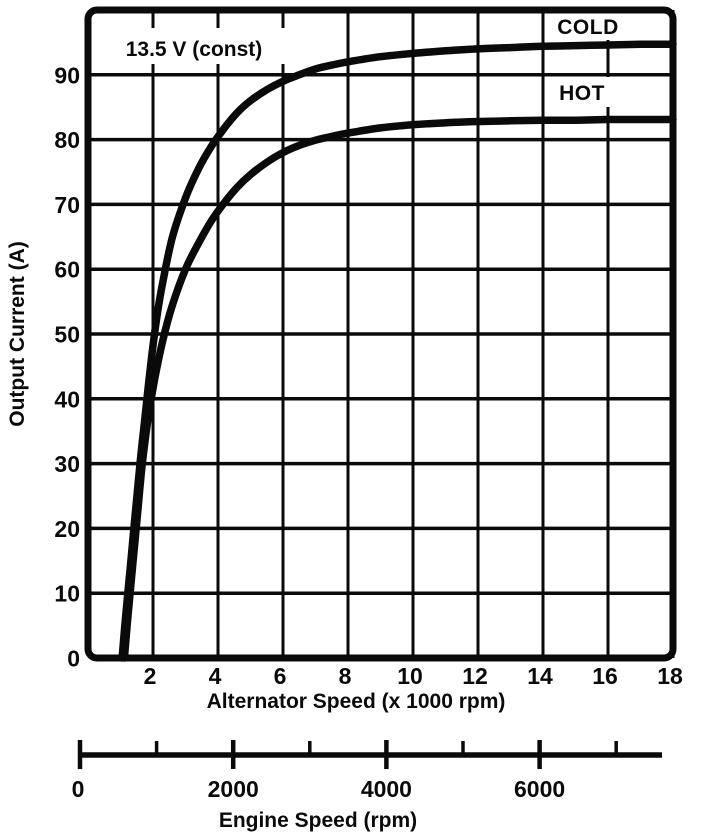  Describe the element at coordinates (73, 659) in the screenshot. I see `y-tick-label: 0` at that location.